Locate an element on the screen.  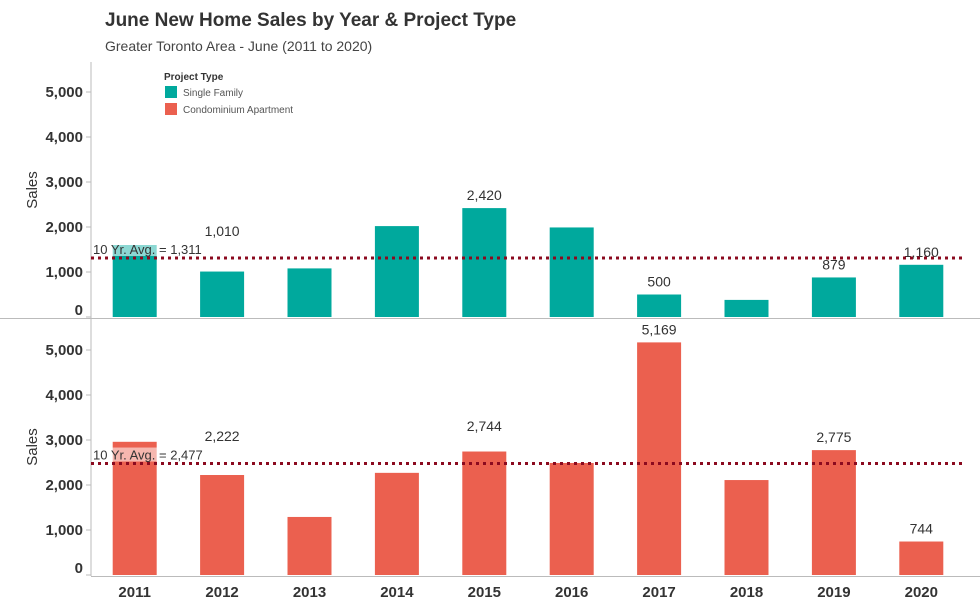
data-label: 1,160 is located at coordinates (921, 252).